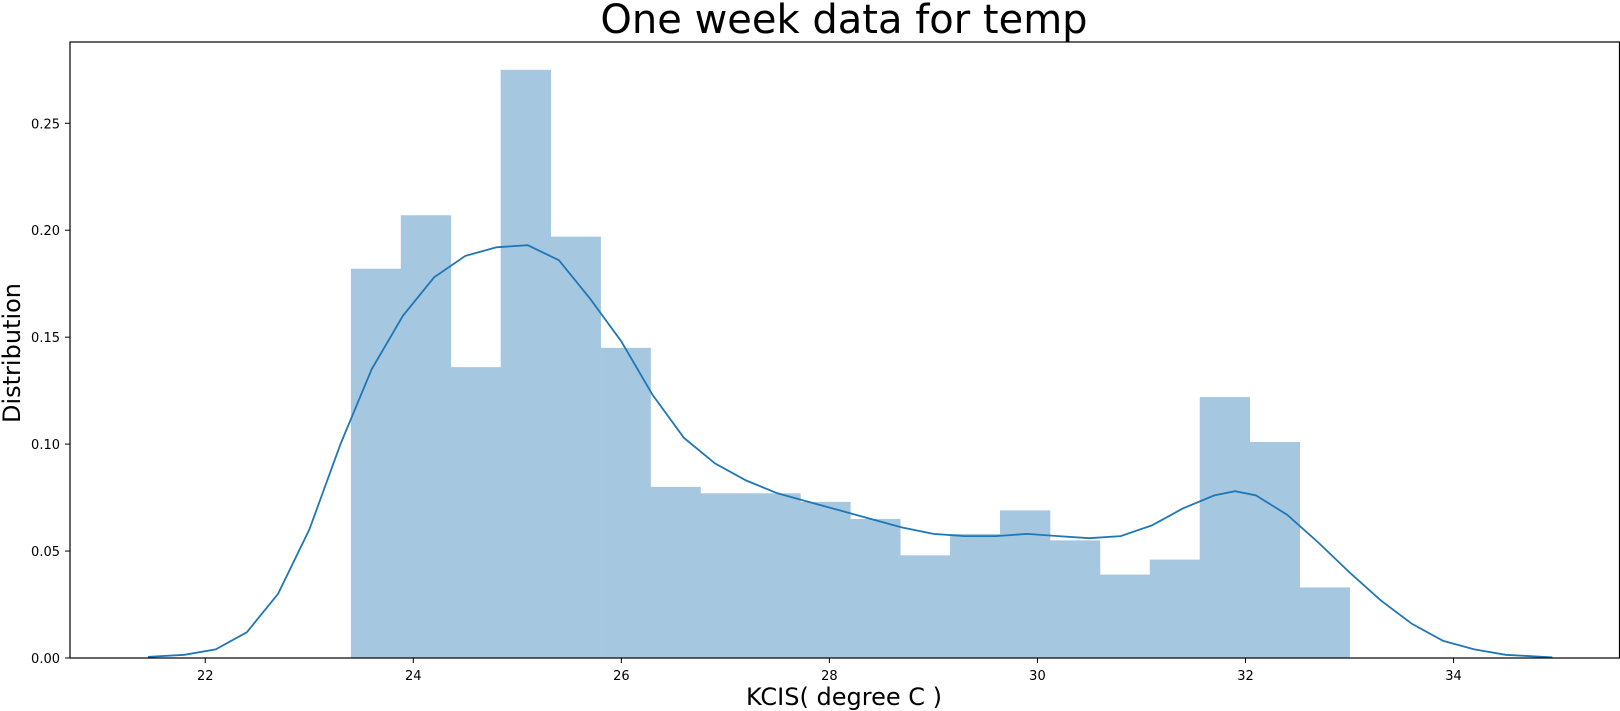 Image resolution: width=1620 pixels, height=711 pixels. Describe the element at coordinates (1453, 676) in the screenshot. I see `x-tick-label: 34` at that location.